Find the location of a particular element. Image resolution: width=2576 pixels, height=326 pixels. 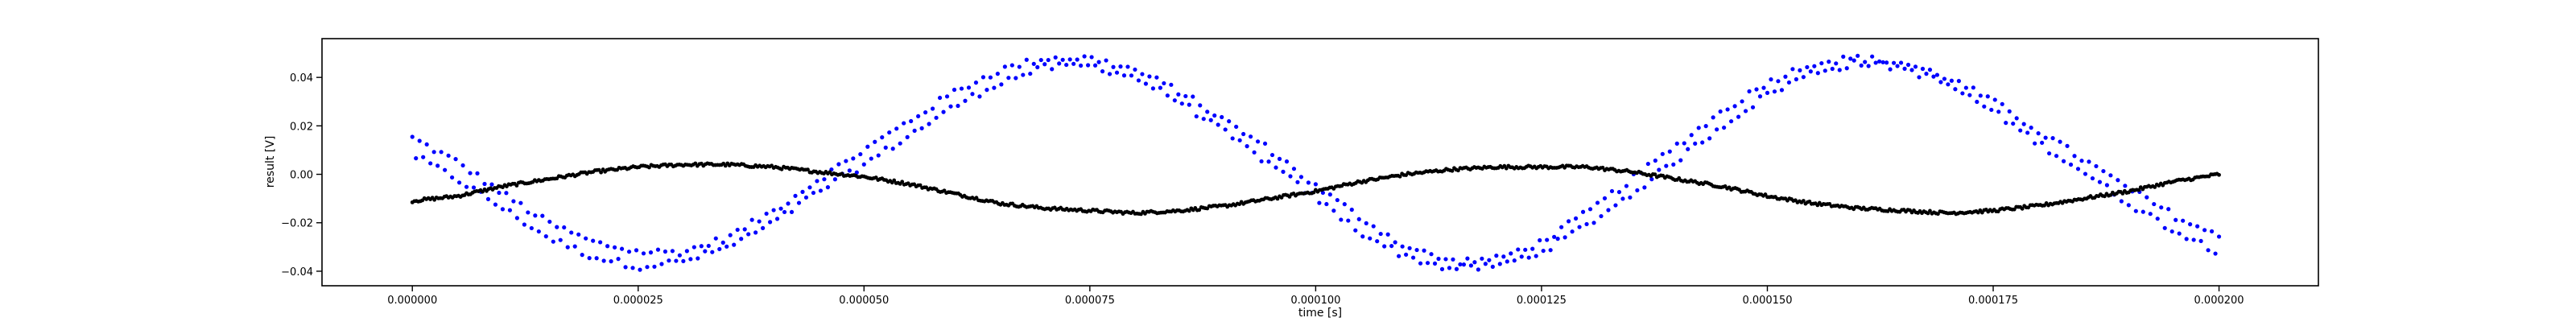

y-tick-label: 0.02 is located at coordinates (301, 127).